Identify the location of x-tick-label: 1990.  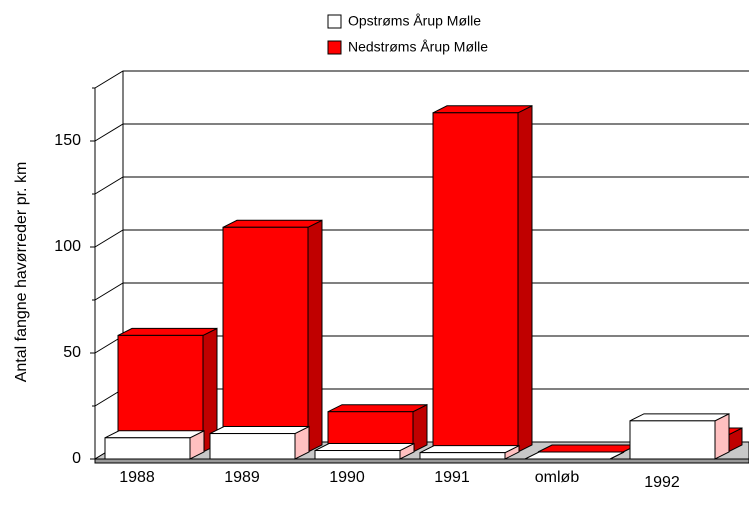
(347, 477).